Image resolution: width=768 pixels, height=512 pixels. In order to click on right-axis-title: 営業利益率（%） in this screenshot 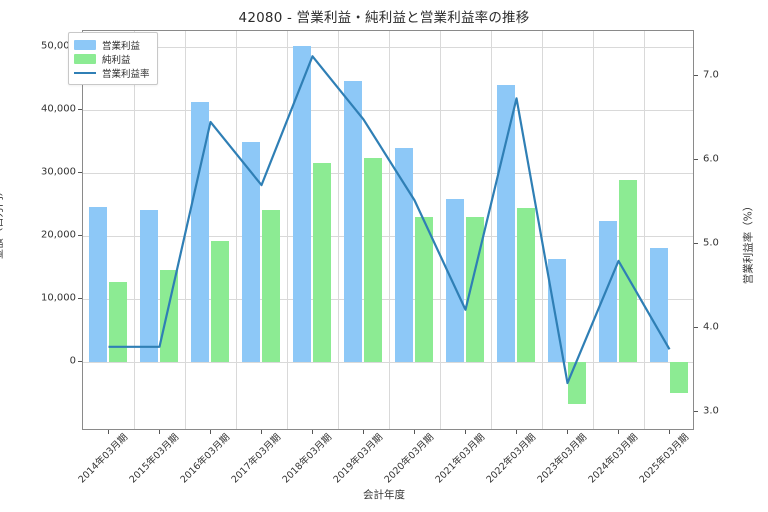, I will do `click(748, 242)`.